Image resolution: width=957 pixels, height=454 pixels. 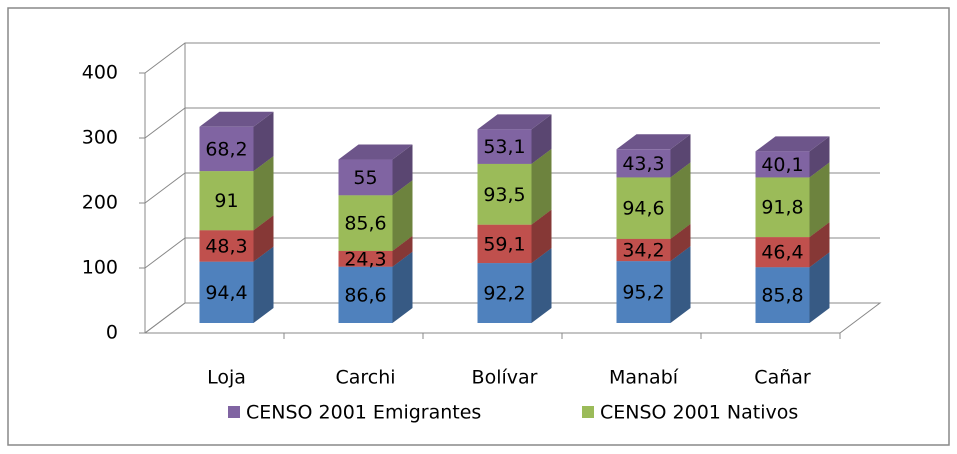 I want to click on data-label: 91,8, so click(x=782, y=208).